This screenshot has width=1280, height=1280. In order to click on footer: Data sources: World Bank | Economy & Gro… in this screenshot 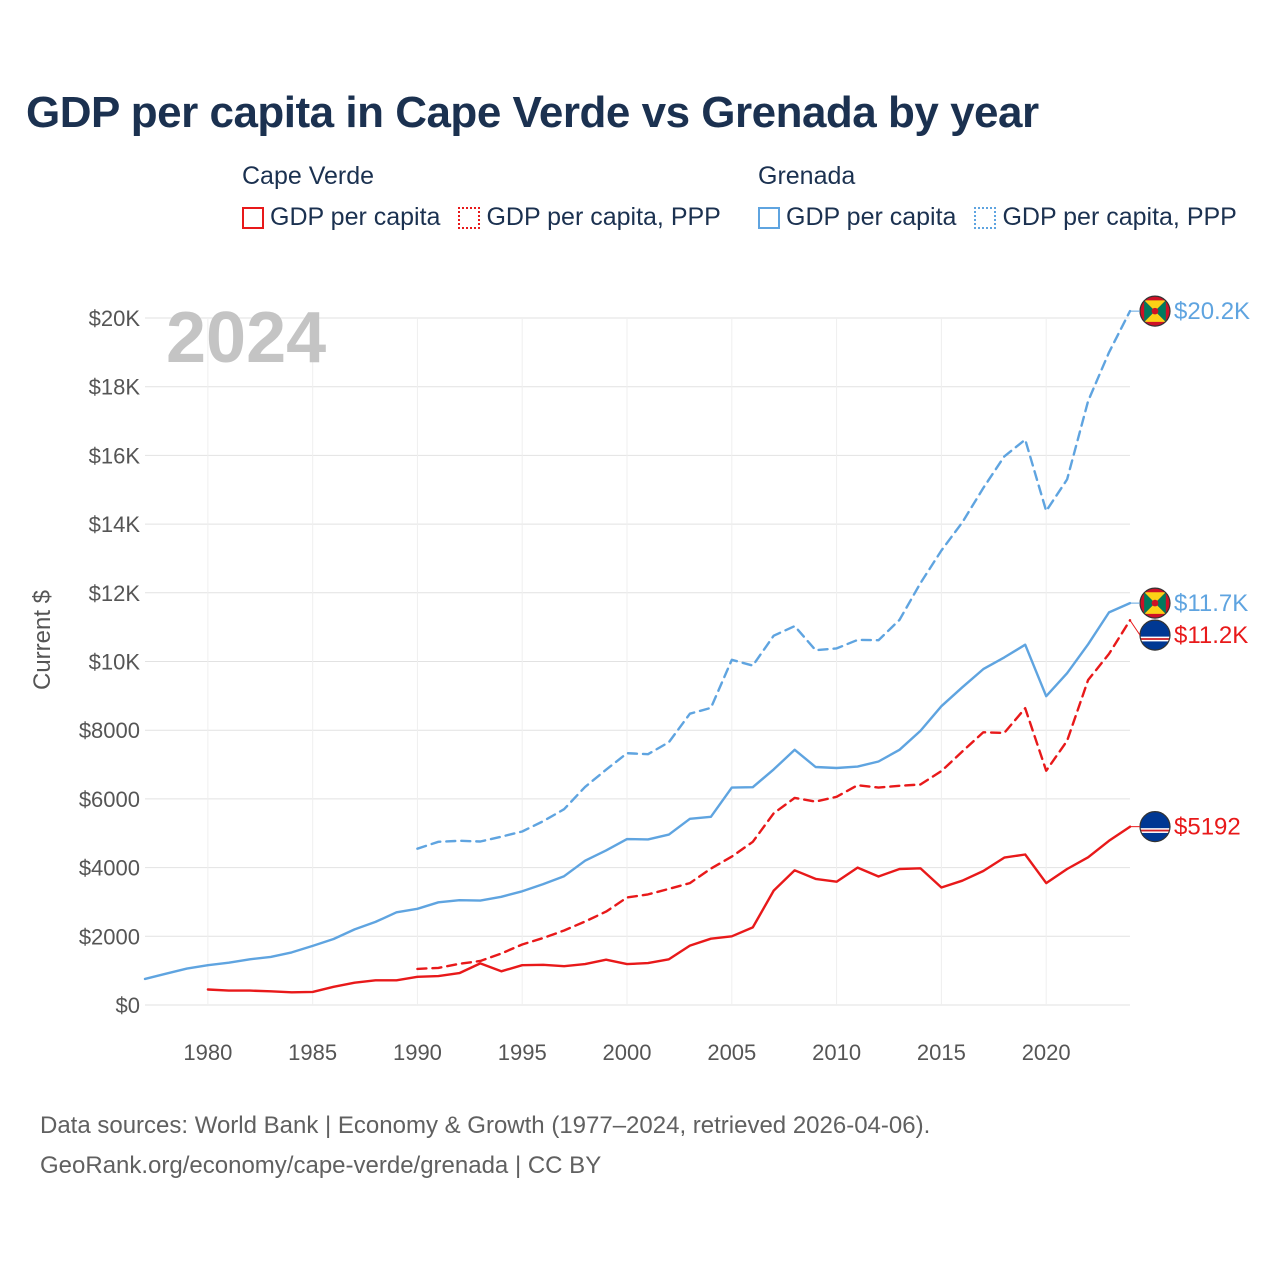, I will do `click(485, 1146)`.